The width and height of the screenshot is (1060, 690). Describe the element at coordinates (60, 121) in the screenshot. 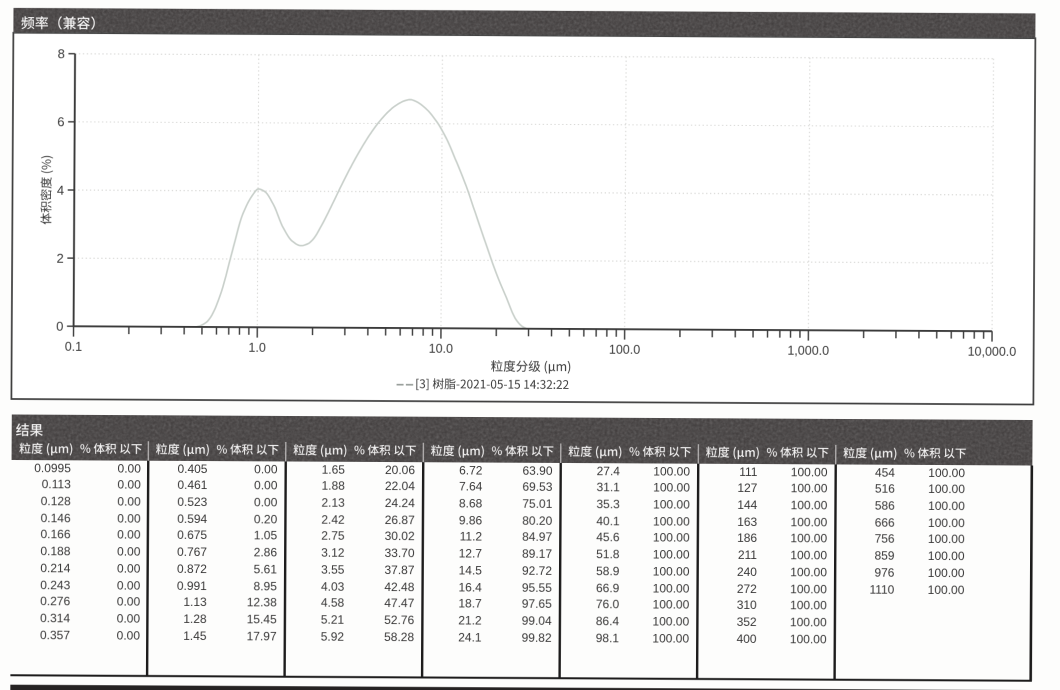

I see `svg-text: 6` at that location.